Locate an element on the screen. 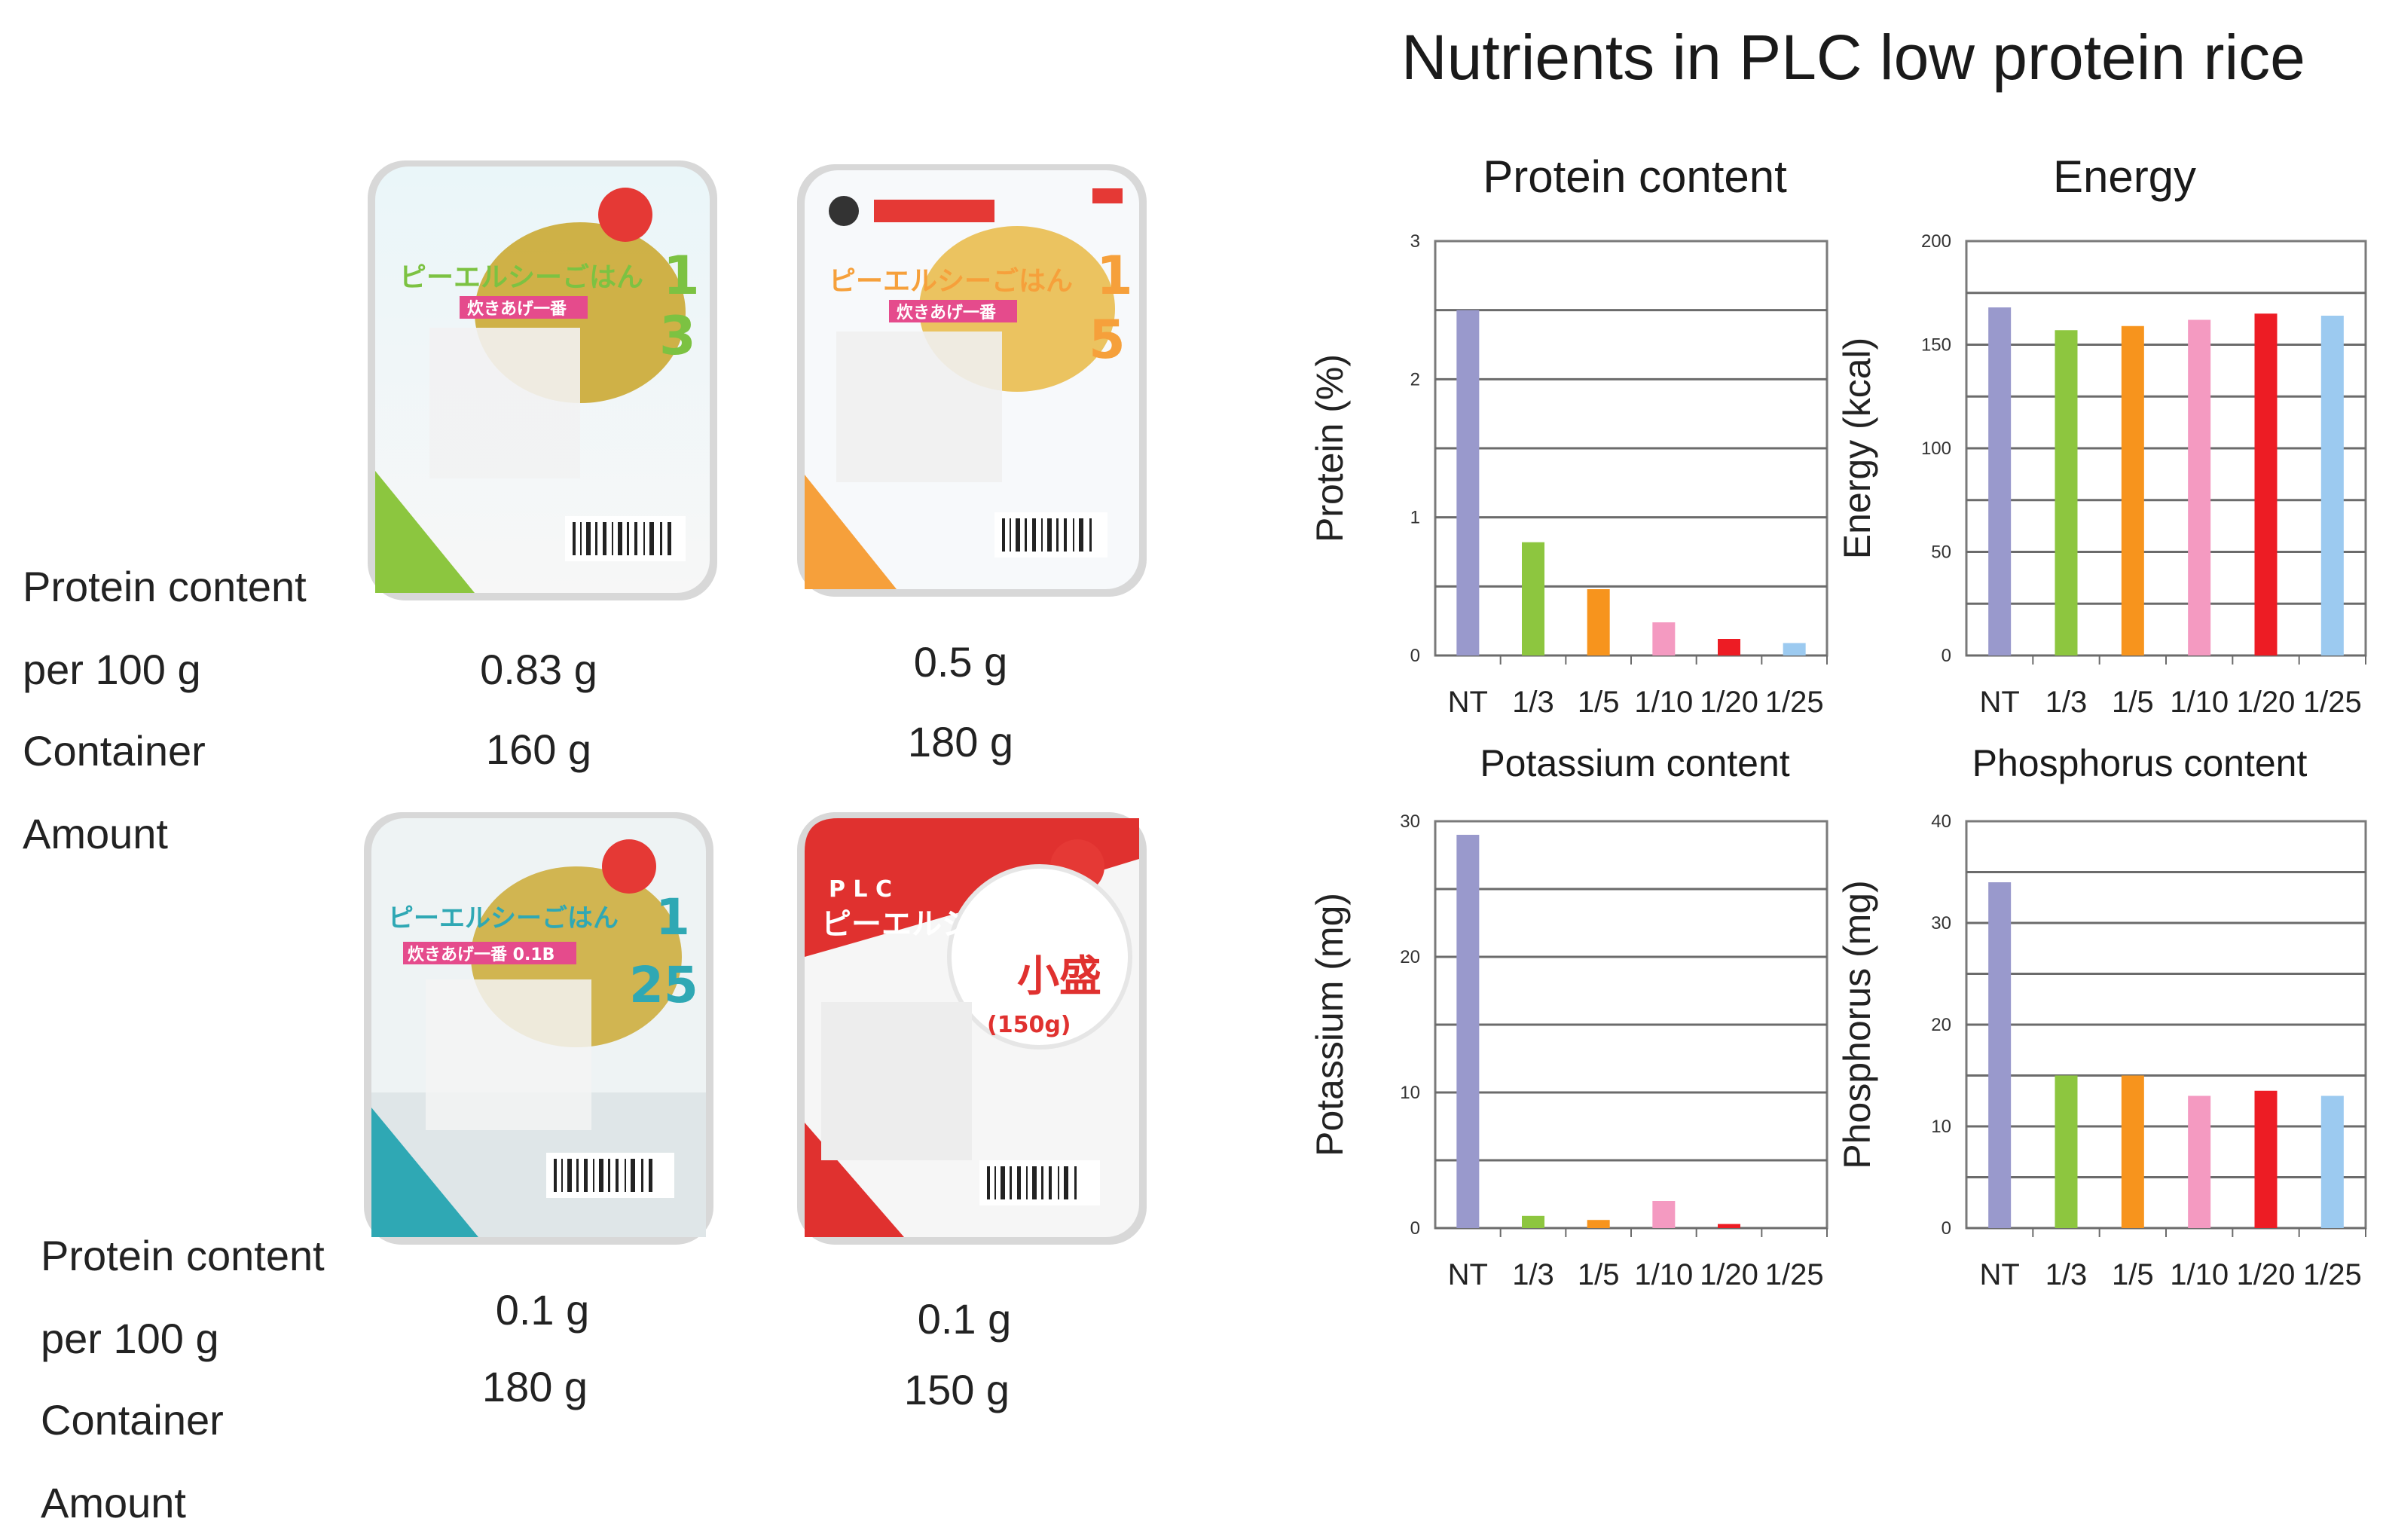 The image size is (2383, 1540). label-per-100g-bottom: per 100 g is located at coordinates (130, 1339).